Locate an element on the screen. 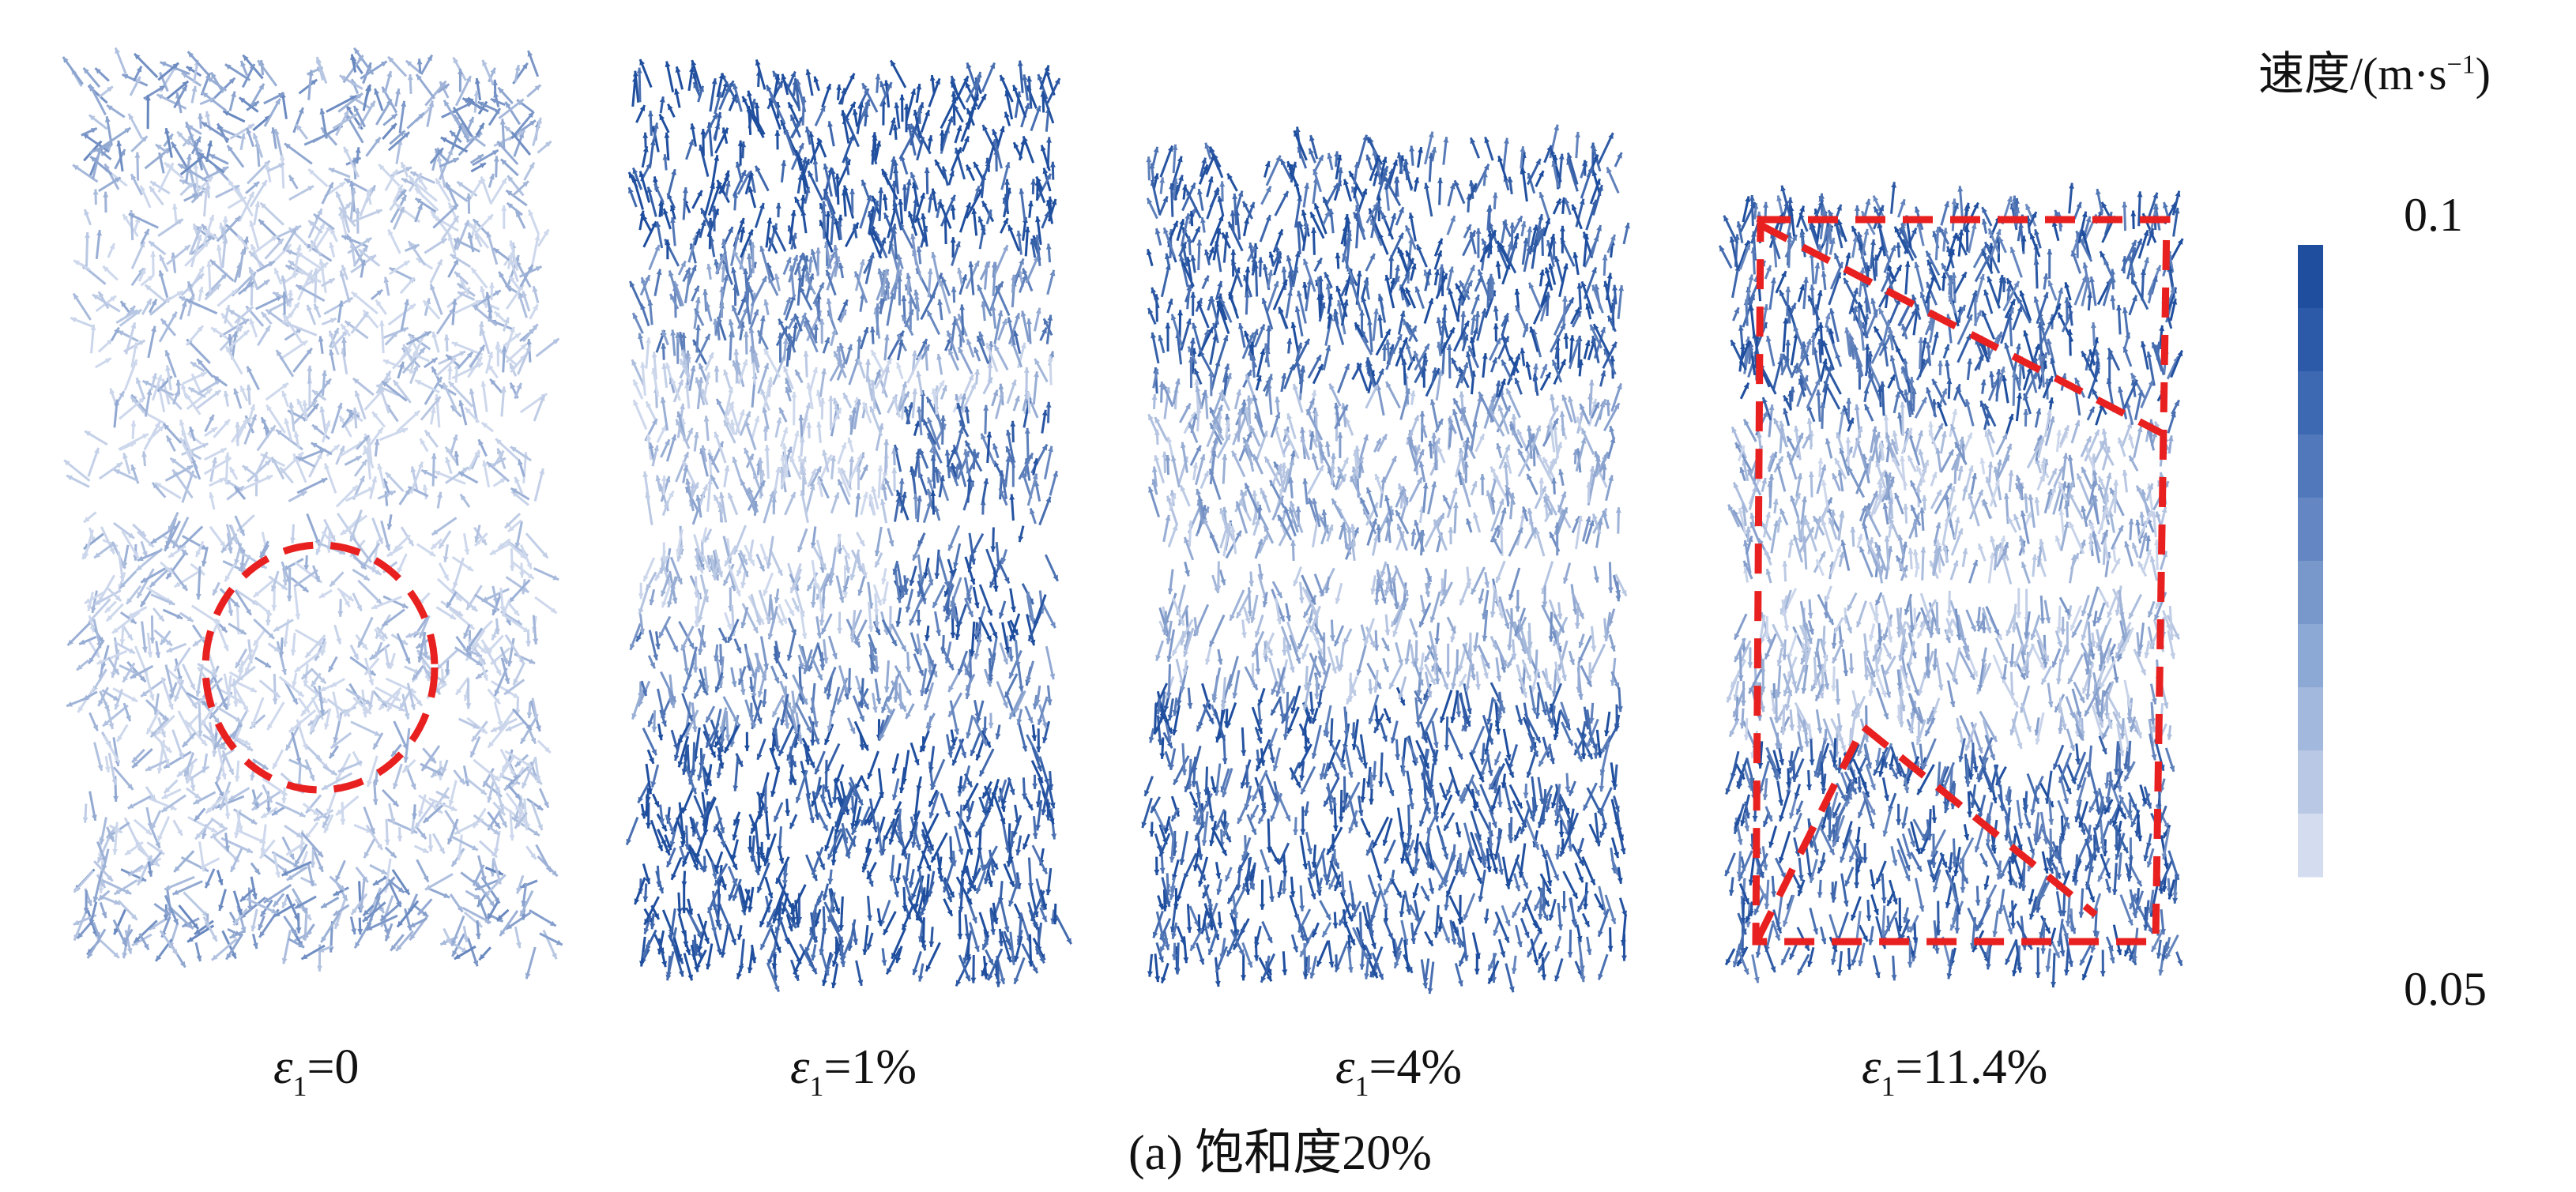  legend-colorbar is located at coordinates (2310, 561).